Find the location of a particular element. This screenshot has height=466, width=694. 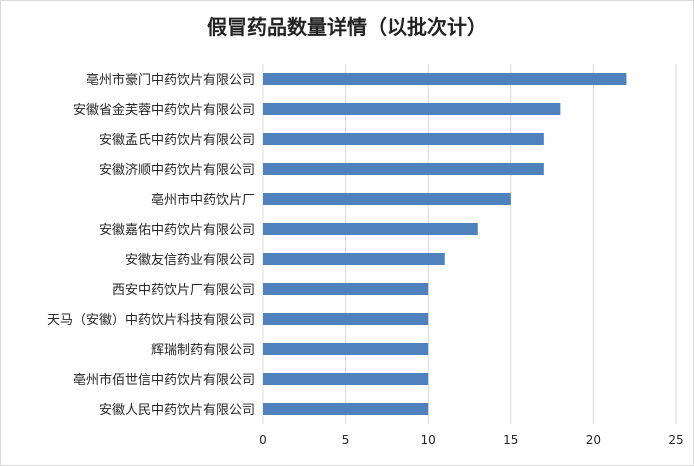

x-tick-label: 15 is located at coordinates (510, 440).